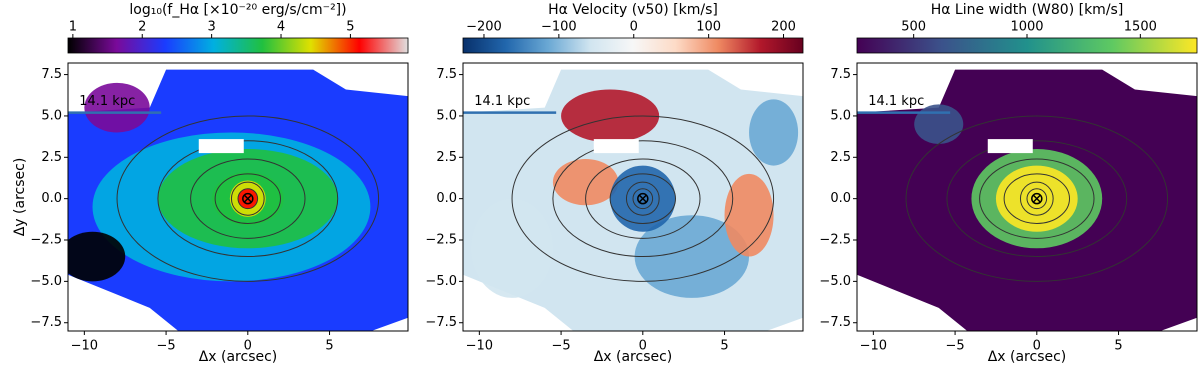 The image size is (1200, 382). What do you see at coordinates (633, 10) in the screenshot?
I see `colorbar-label: Hα Velocity (v50) [km/s]` at bounding box center [633, 10].